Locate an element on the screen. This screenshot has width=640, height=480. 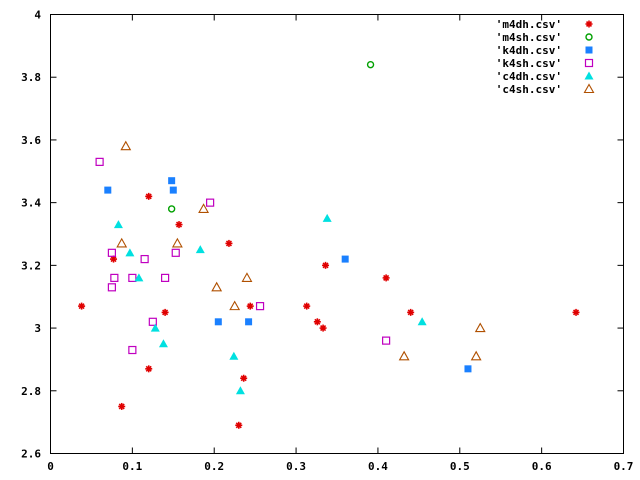
x-tick-label: 0.2 is located at coordinates (214, 466).